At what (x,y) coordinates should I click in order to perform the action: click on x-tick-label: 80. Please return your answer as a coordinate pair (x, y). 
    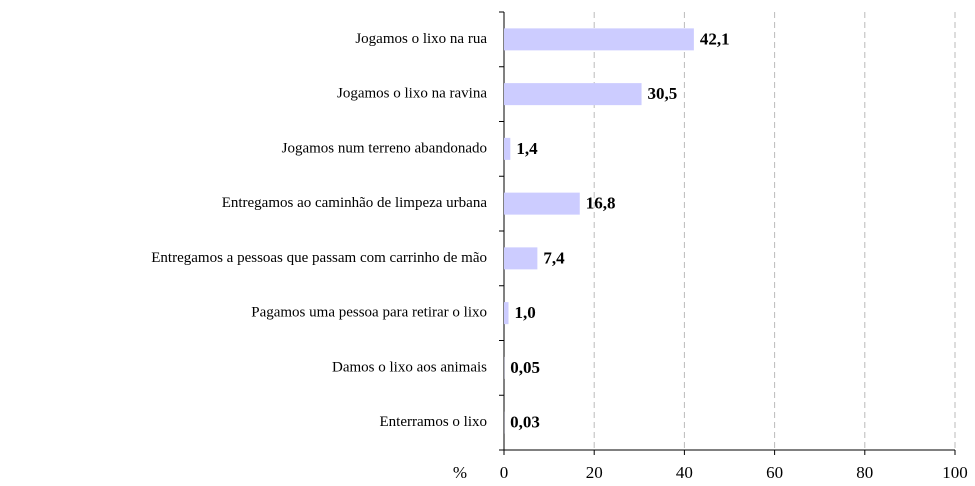
    Looking at the image, I should click on (864, 472).